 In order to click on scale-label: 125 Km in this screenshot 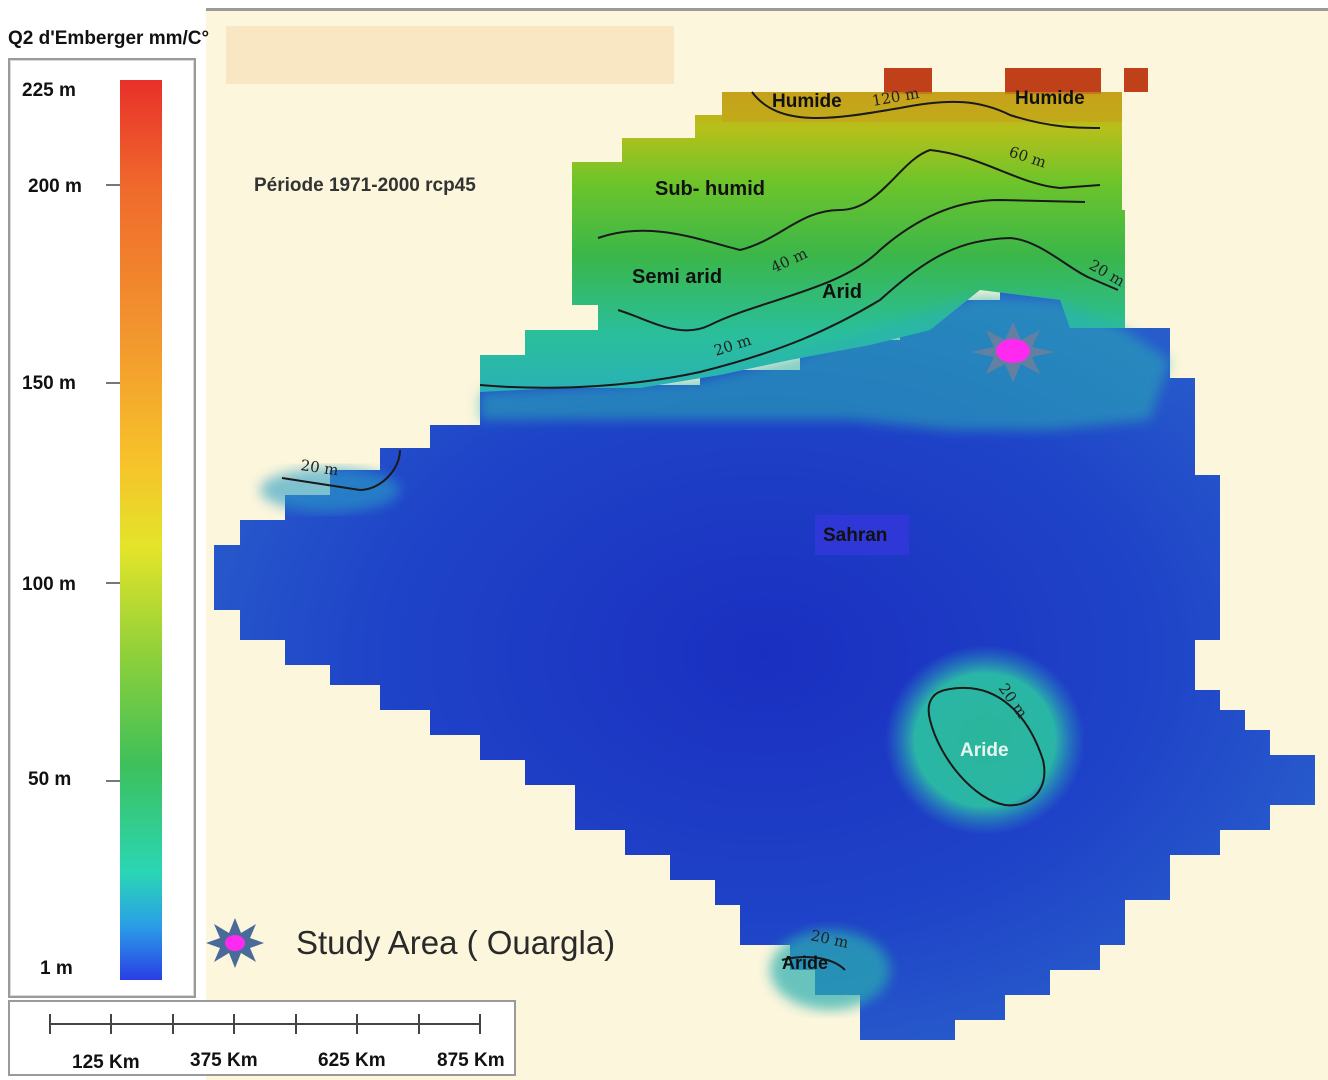, I will do `click(106, 1063)`.